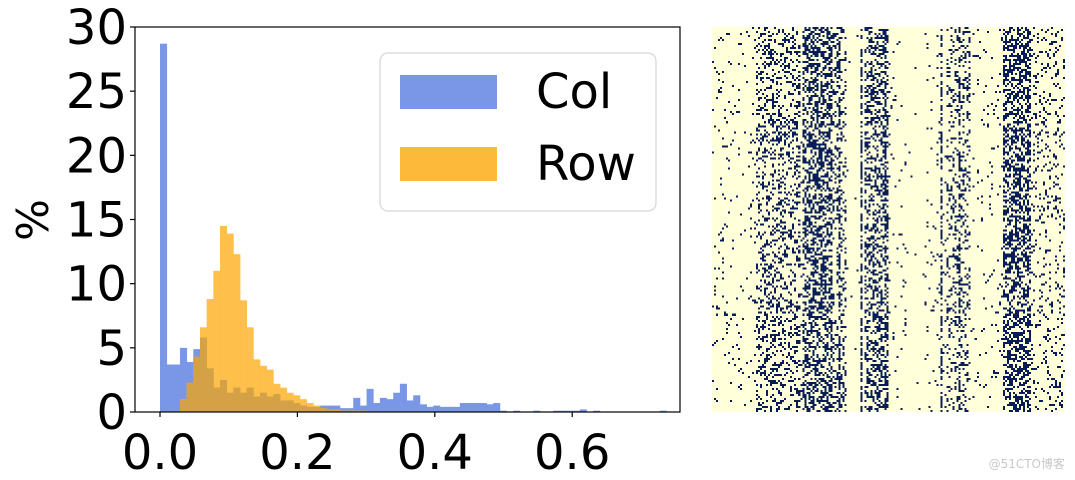 This screenshot has width=1075, height=480. I want to click on legend-swatch-row, so click(448, 164).